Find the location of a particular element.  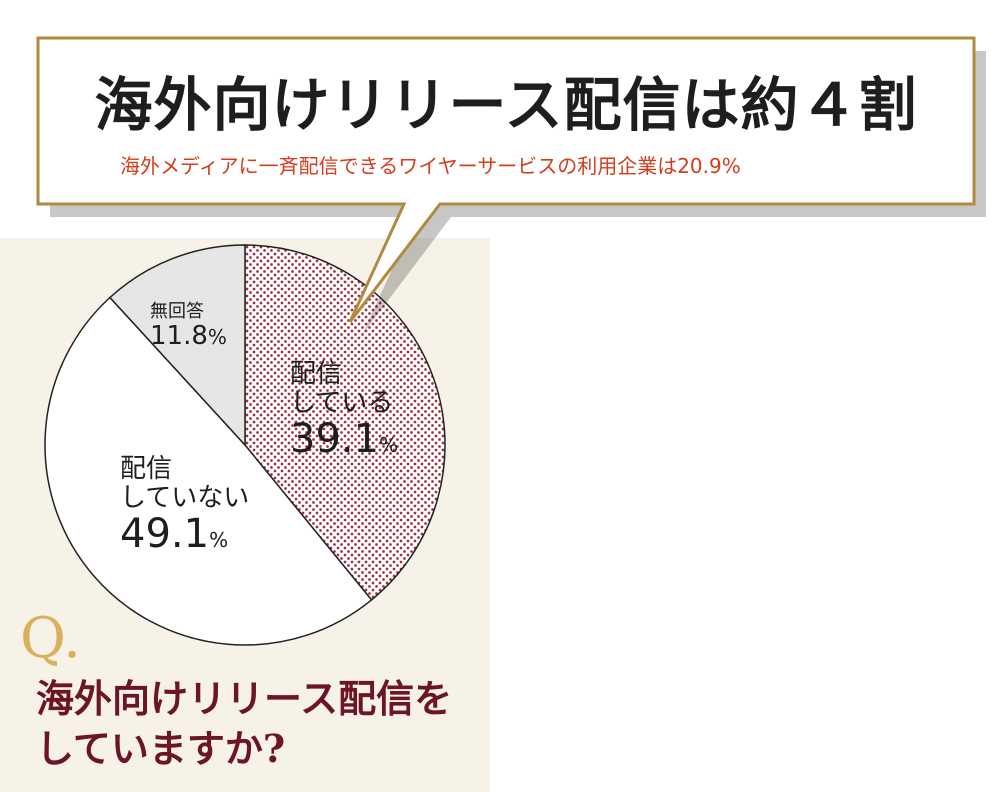

slice-label-no-answer: 無回答 11.8% is located at coordinates (188, 326).